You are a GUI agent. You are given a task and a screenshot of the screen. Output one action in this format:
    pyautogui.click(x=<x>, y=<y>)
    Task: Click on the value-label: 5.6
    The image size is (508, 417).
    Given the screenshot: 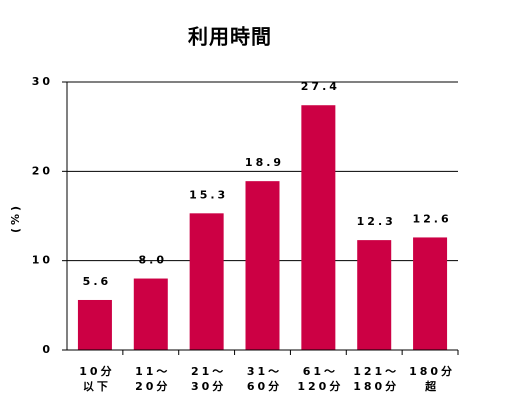 What is the action you would take?
    pyautogui.click(x=97, y=281)
    